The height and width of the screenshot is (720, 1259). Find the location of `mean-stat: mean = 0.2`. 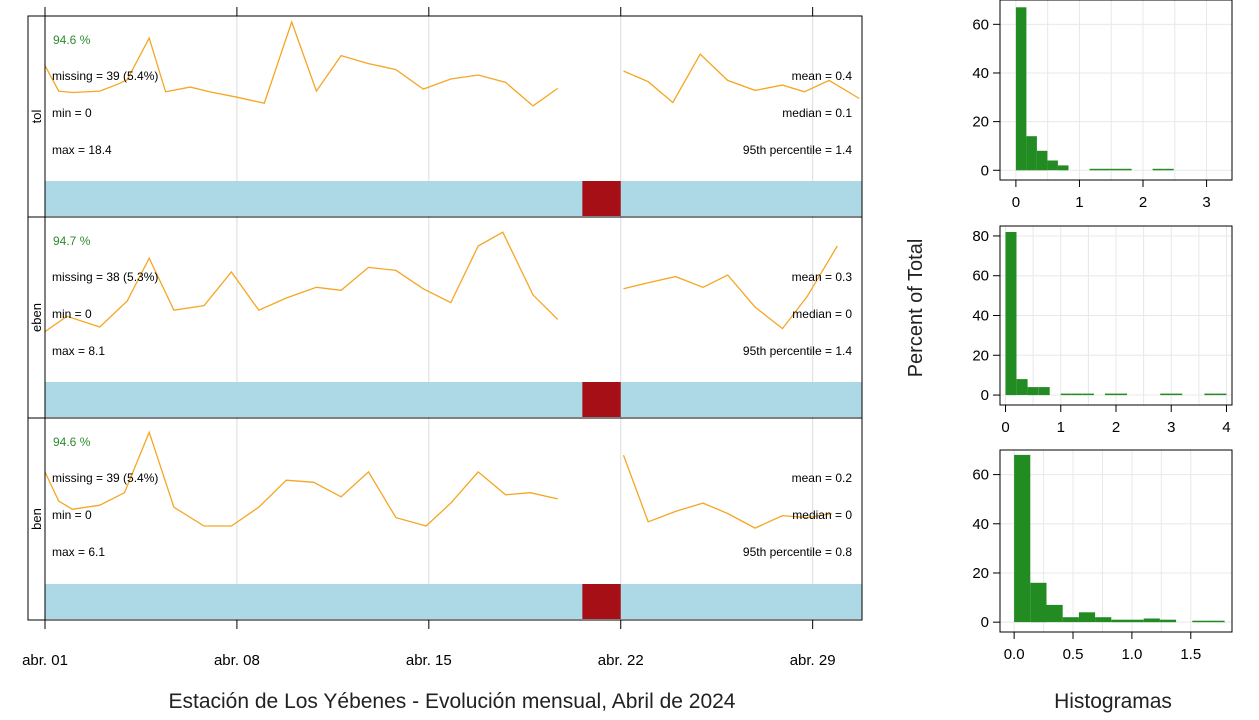

mean-stat: mean = 0.2 is located at coordinates (822, 478).